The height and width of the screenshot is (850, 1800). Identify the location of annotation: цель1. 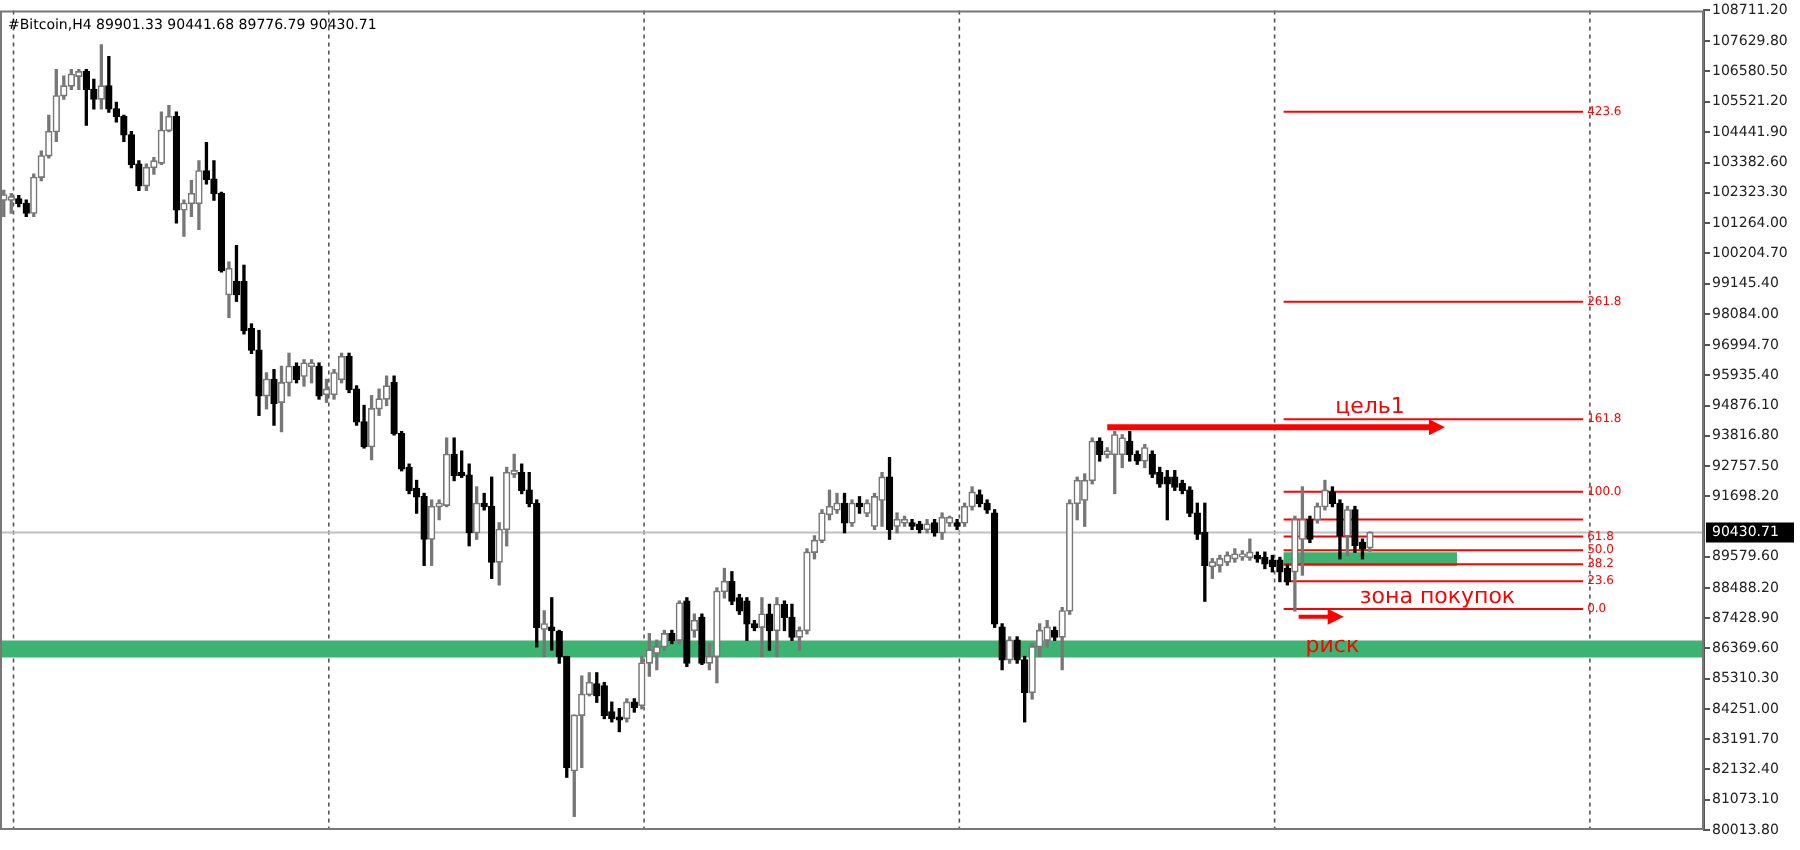
(1370, 405).